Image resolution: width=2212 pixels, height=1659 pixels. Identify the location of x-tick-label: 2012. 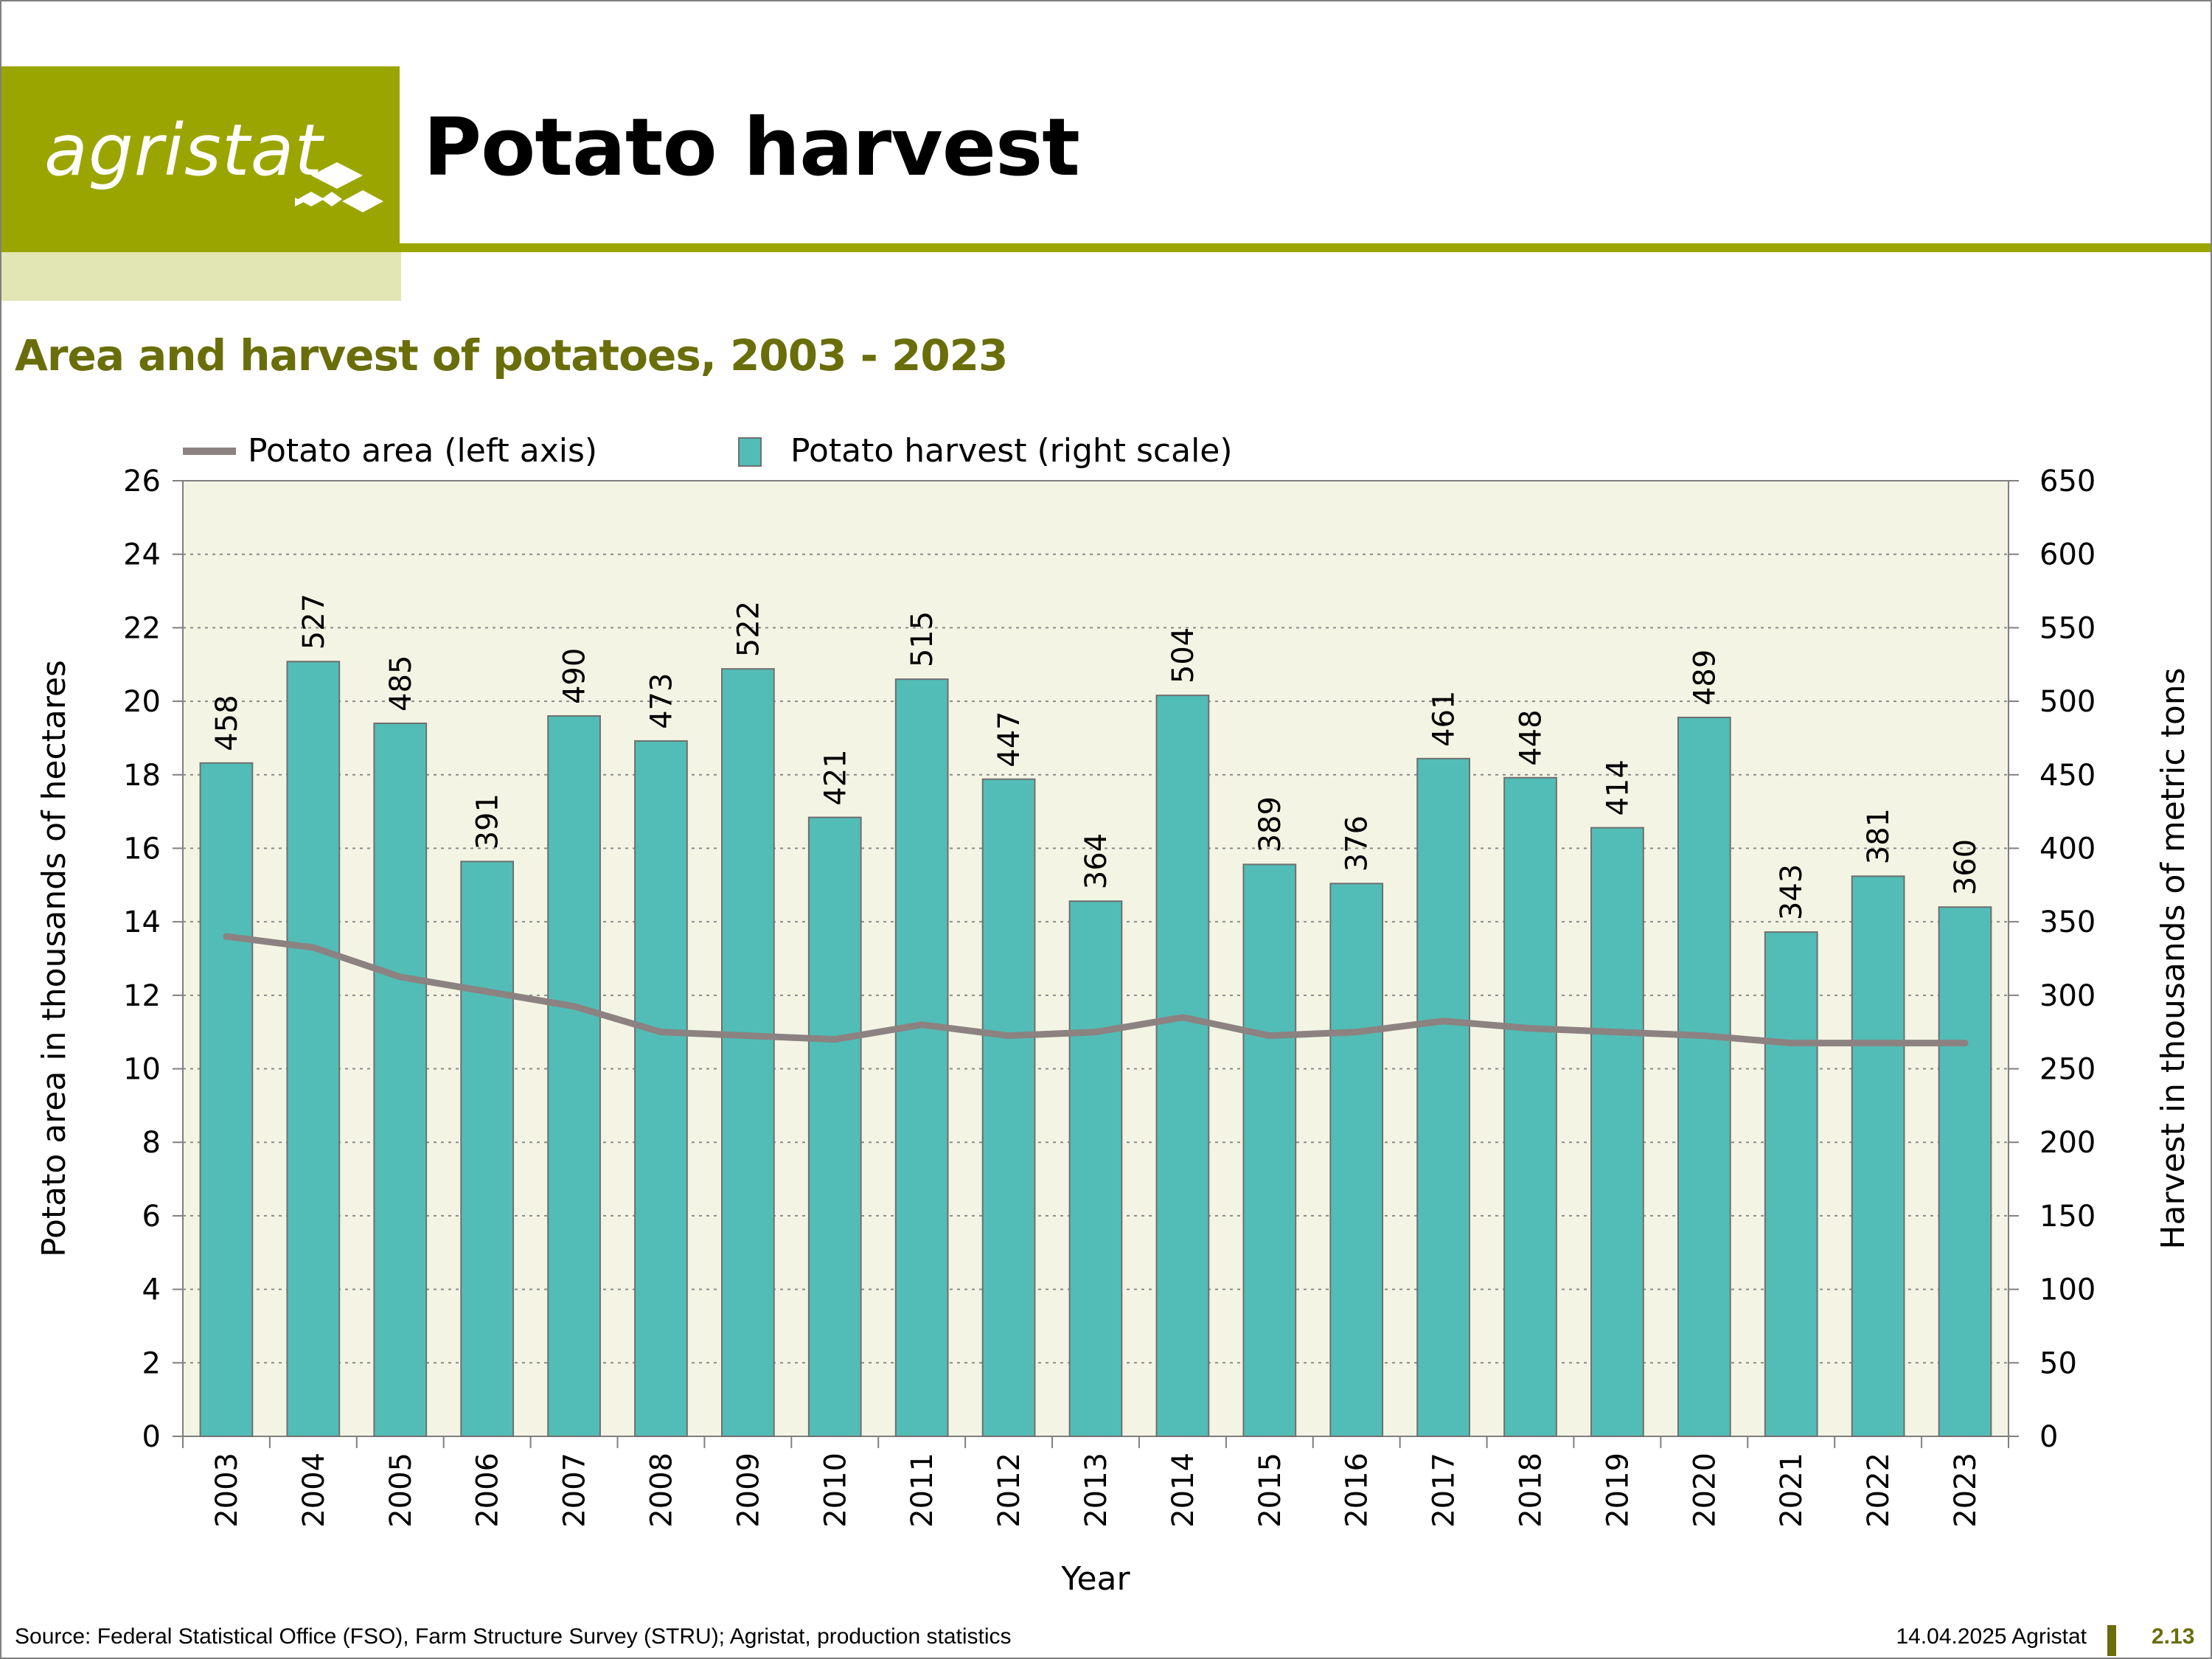
(1009, 1490).